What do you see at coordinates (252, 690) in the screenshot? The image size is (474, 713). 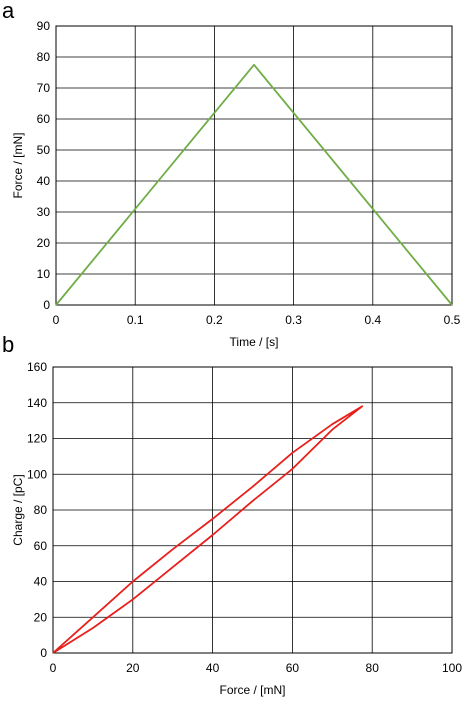 I see `x-axis-title: Force / [mN]` at bounding box center [252, 690].